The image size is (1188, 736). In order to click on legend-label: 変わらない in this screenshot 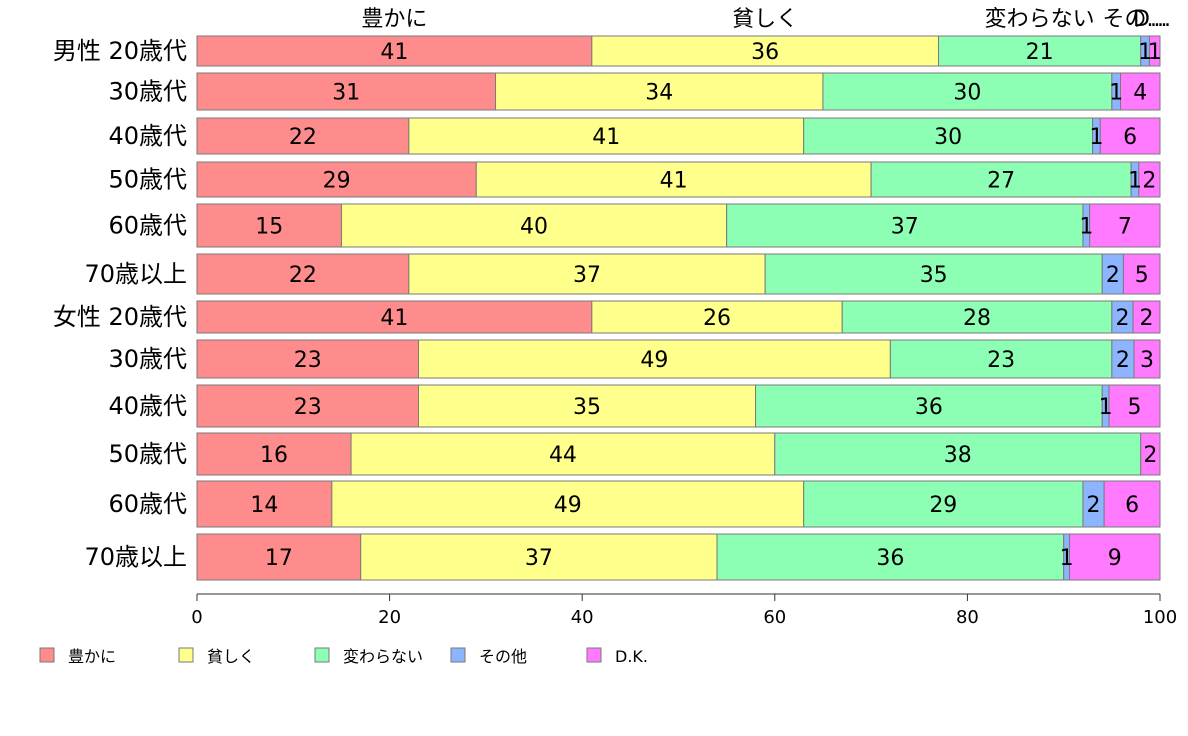, I will do `click(383, 656)`.